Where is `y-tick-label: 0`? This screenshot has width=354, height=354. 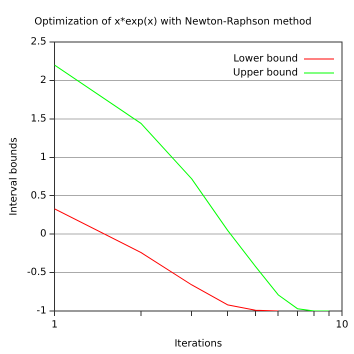
y-tick-label: 0 is located at coordinates (43, 234).